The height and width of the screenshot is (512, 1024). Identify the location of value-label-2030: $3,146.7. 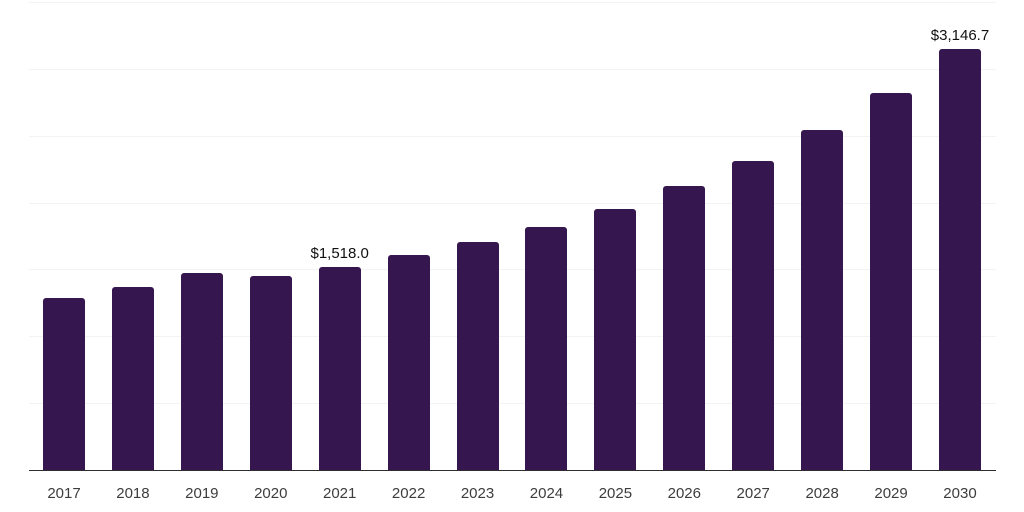
(960, 36).